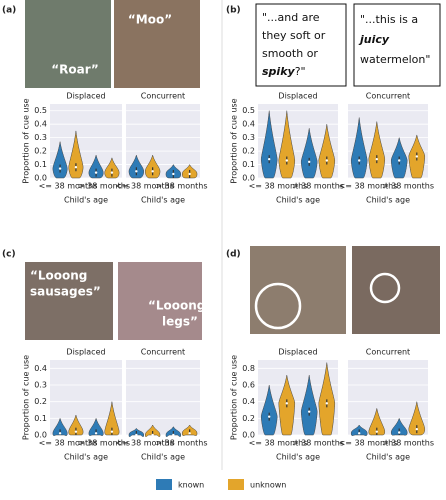 The height and width of the screenshot is (500, 446). I want to click on quote: "...and are, so click(291, 17).